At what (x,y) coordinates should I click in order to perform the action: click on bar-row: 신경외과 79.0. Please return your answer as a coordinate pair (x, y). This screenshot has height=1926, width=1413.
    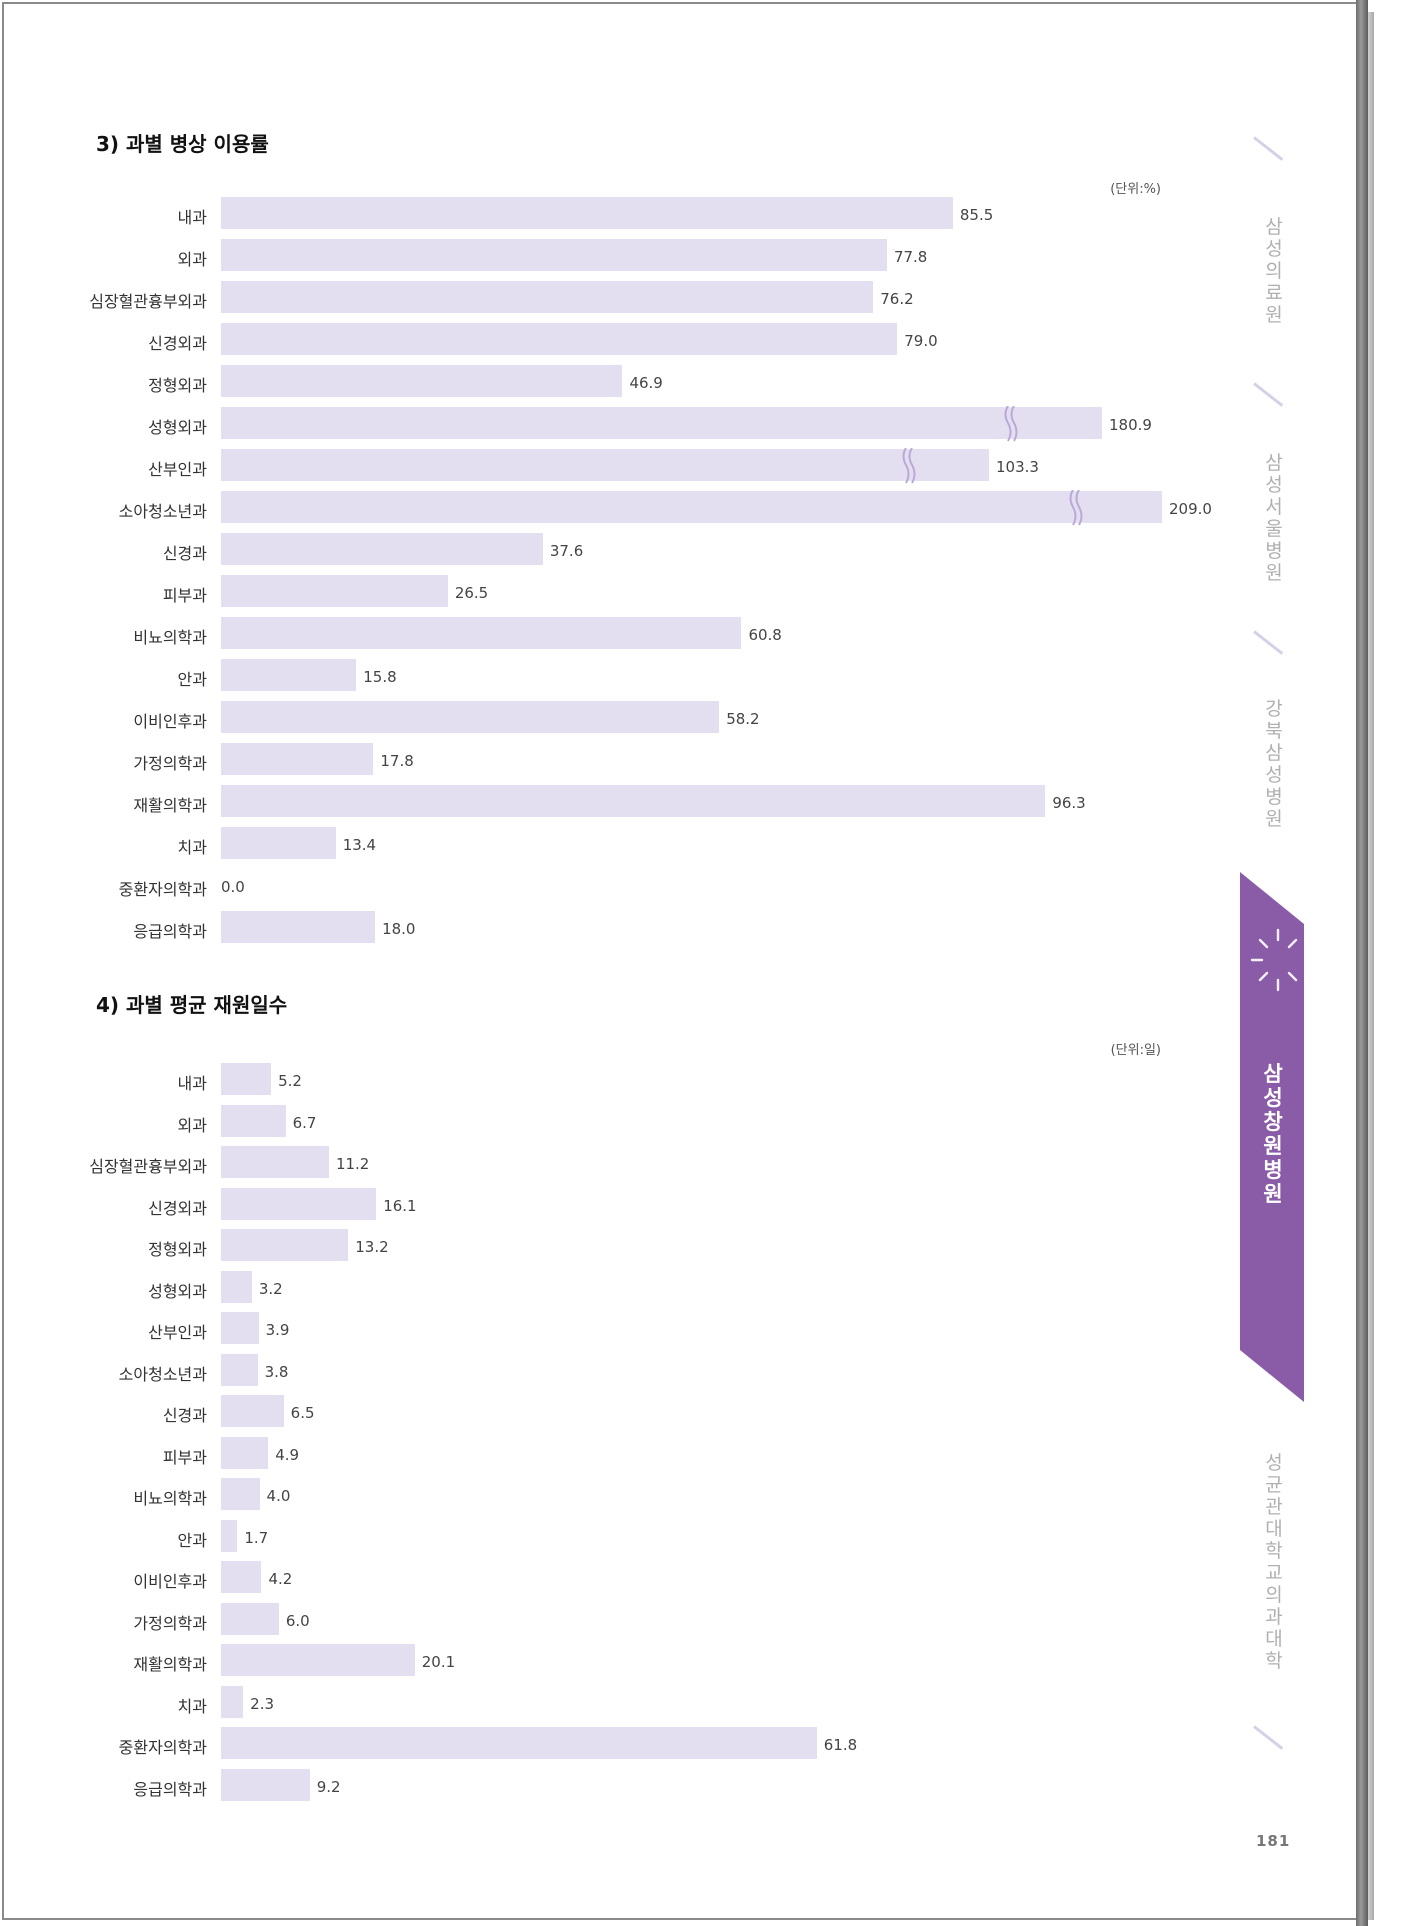
    Looking at the image, I should click on (610, 340).